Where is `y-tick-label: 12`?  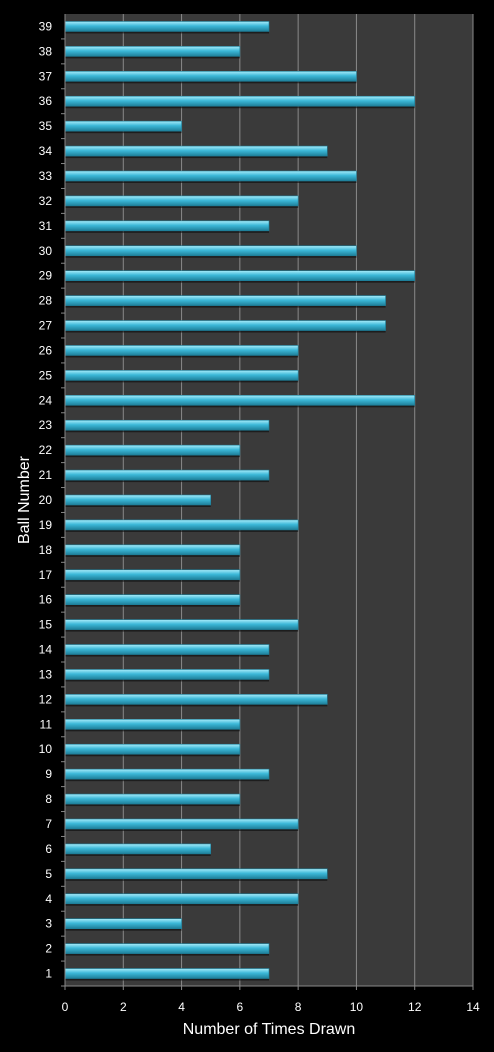
y-tick-label: 12 is located at coordinates (46, 699).